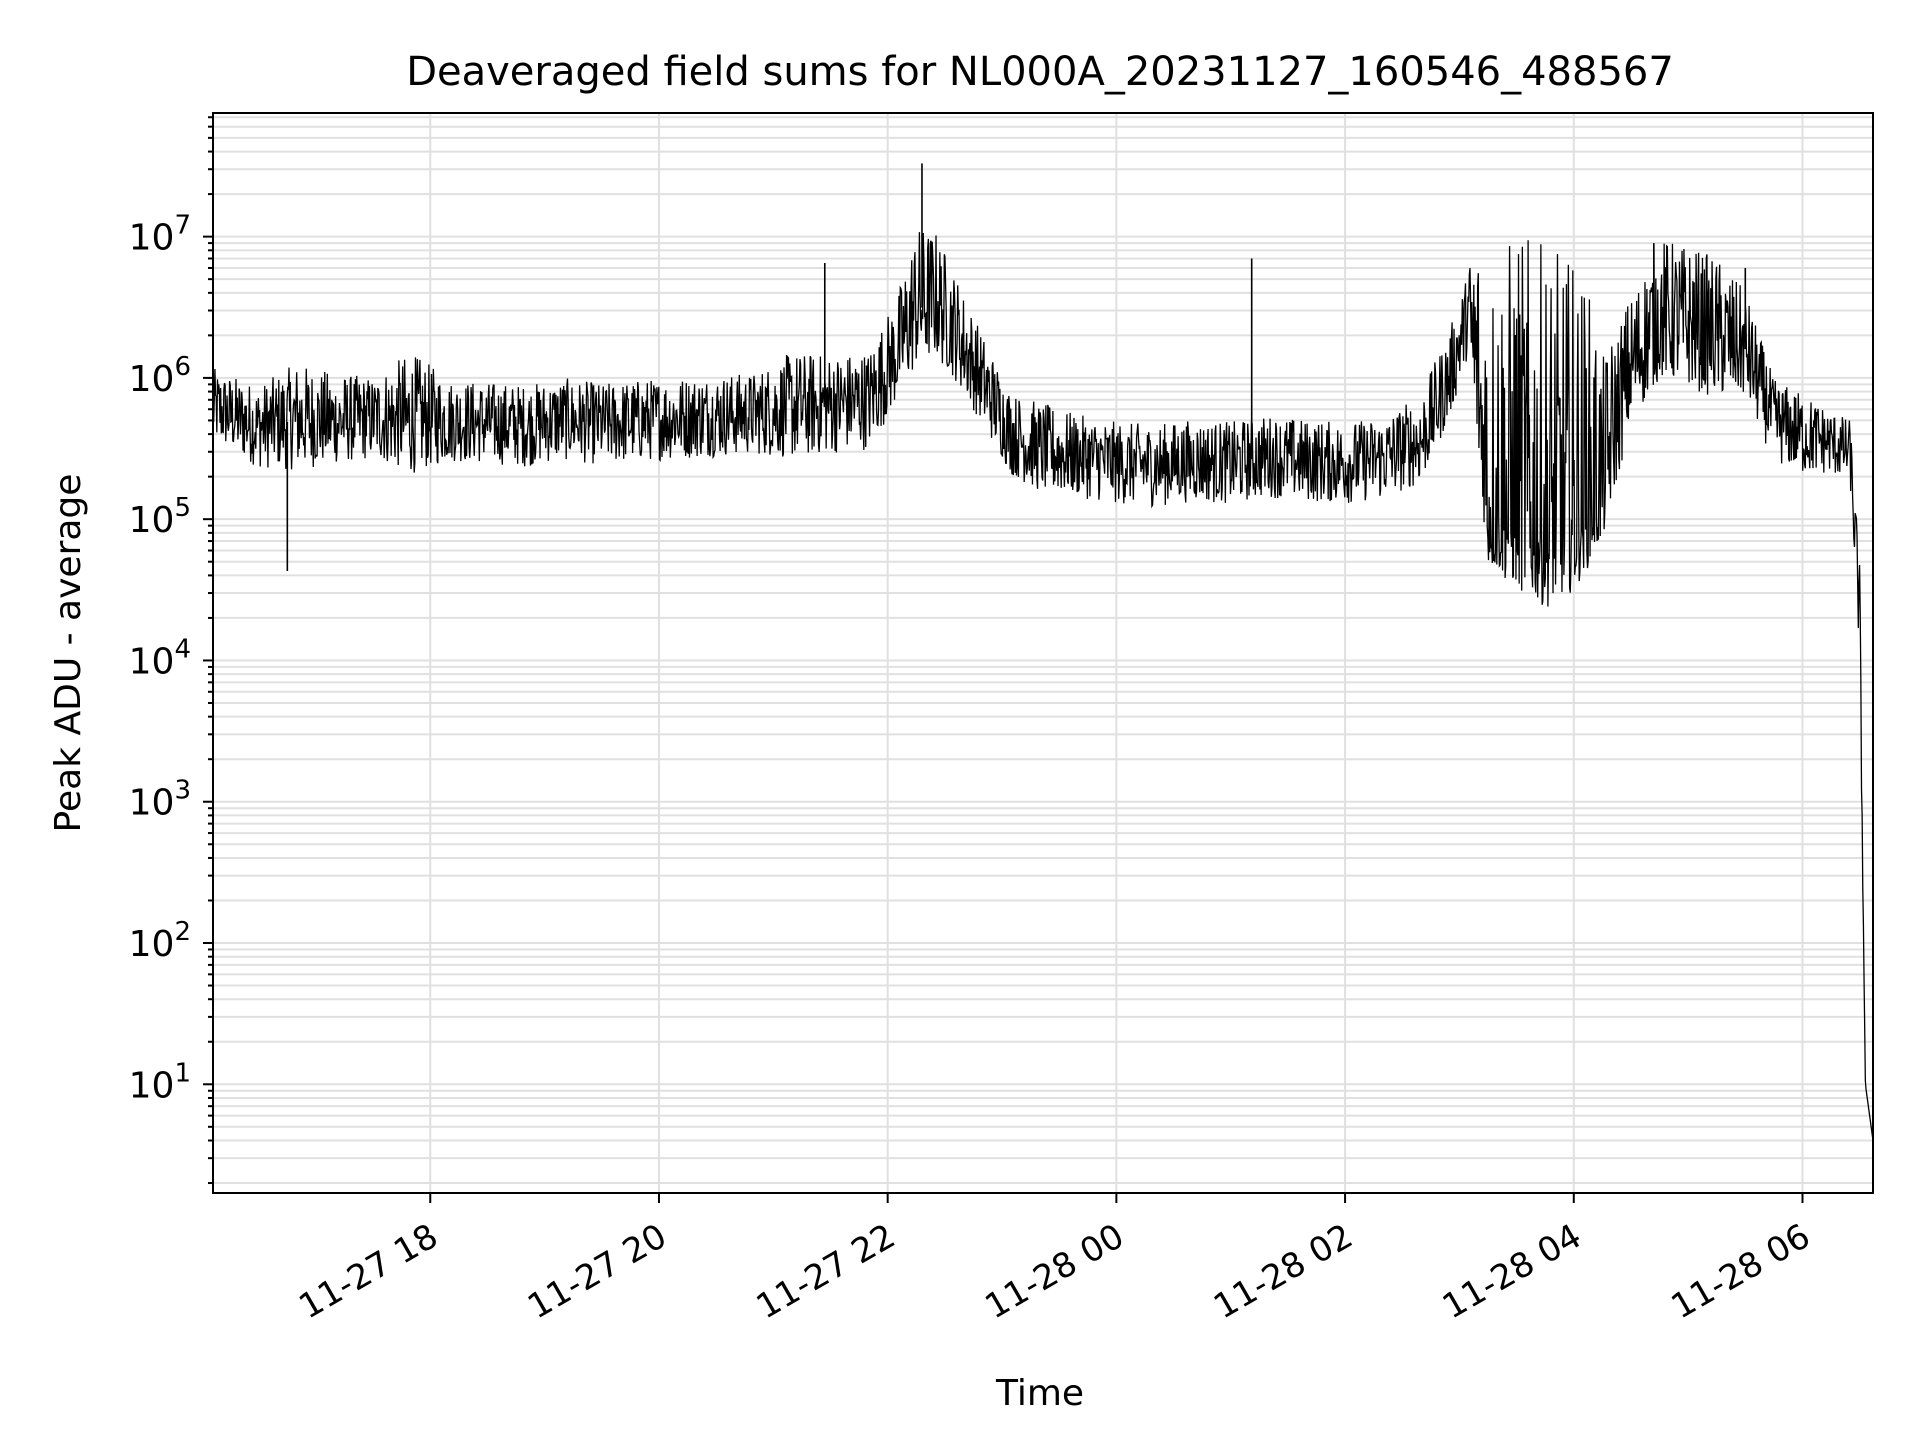 Image resolution: width=1920 pixels, height=1445 pixels. What do you see at coordinates (1283, 1271) in the screenshot?
I see `x-tick-label: 11-28 02` at bounding box center [1283, 1271].